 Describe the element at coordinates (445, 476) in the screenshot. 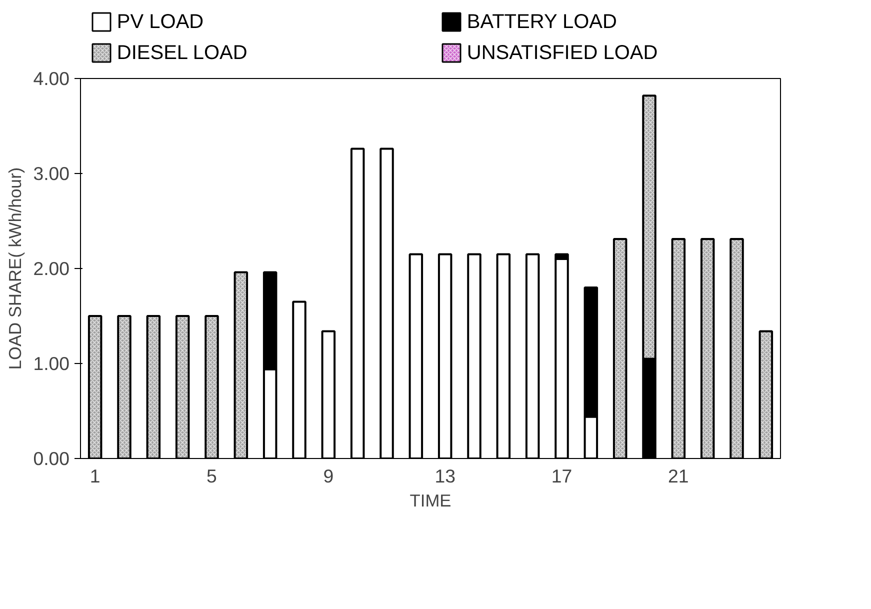

I see `x-tick-label: 13` at that location.